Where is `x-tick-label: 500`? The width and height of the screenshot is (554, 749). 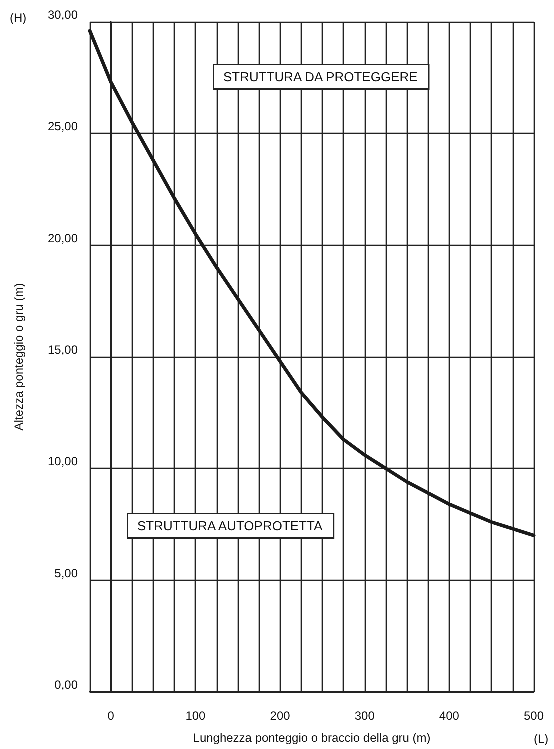 x-tick-label: 500 is located at coordinates (534, 716).